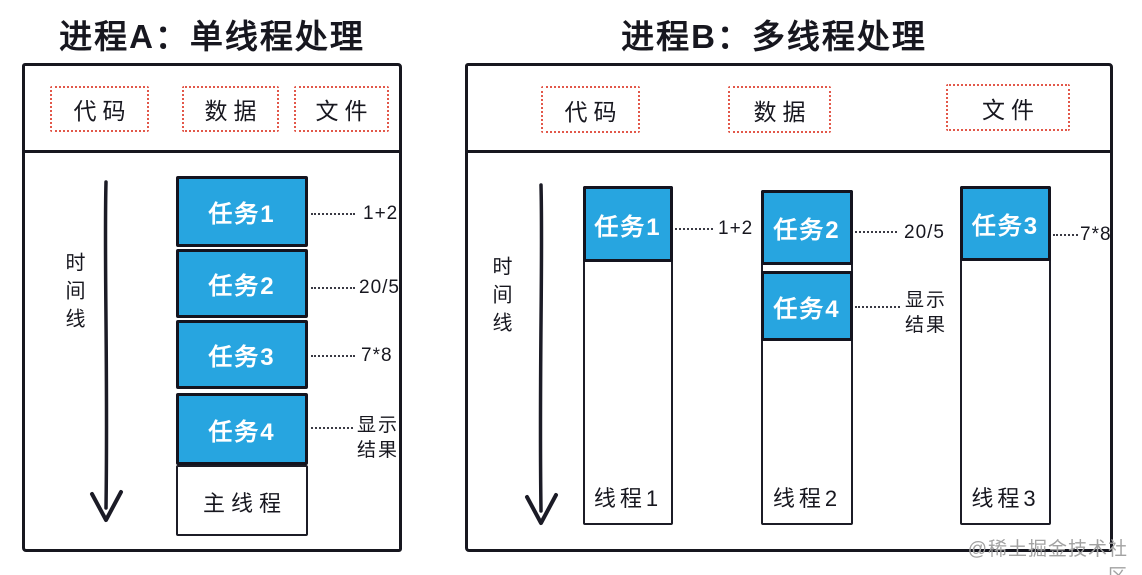  What do you see at coordinates (1005, 498) in the screenshot?
I see `thread-label: 线程3` at bounding box center [1005, 498].